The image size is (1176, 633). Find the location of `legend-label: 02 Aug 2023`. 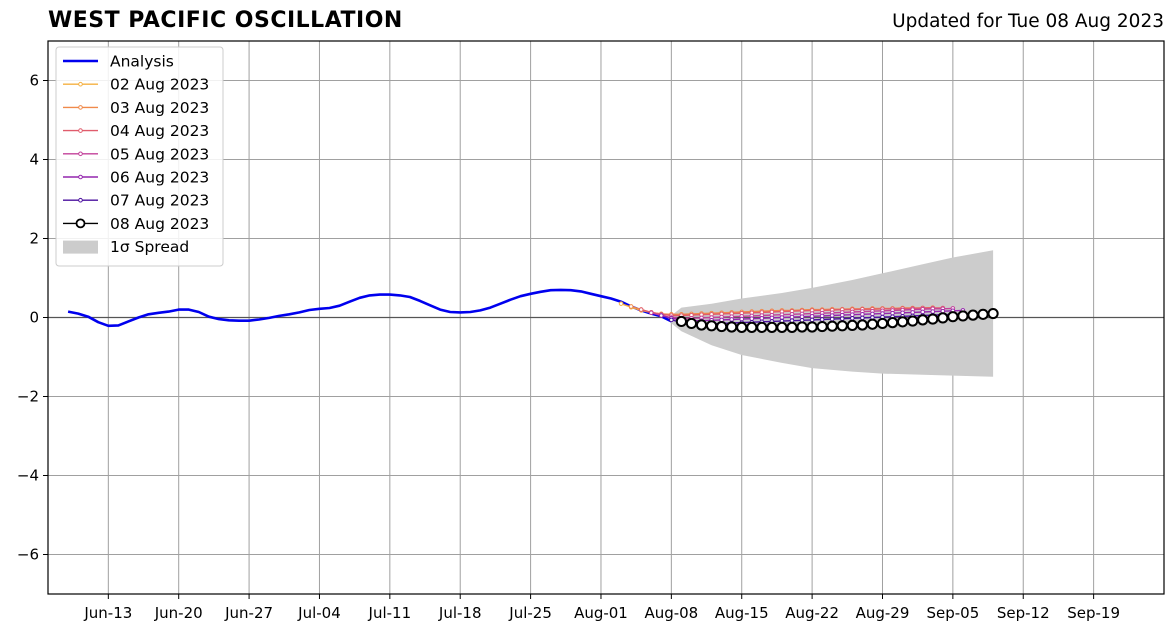

legend-label: 02 Aug 2023 is located at coordinates (159, 85).